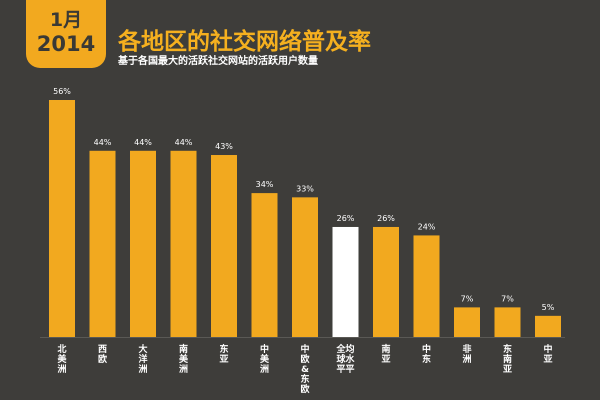 Image resolution: width=600 pixels, height=400 pixels. Describe the element at coordinates (305, 188) in the screenshot. I see `bar-value-label: 33%` at that location.